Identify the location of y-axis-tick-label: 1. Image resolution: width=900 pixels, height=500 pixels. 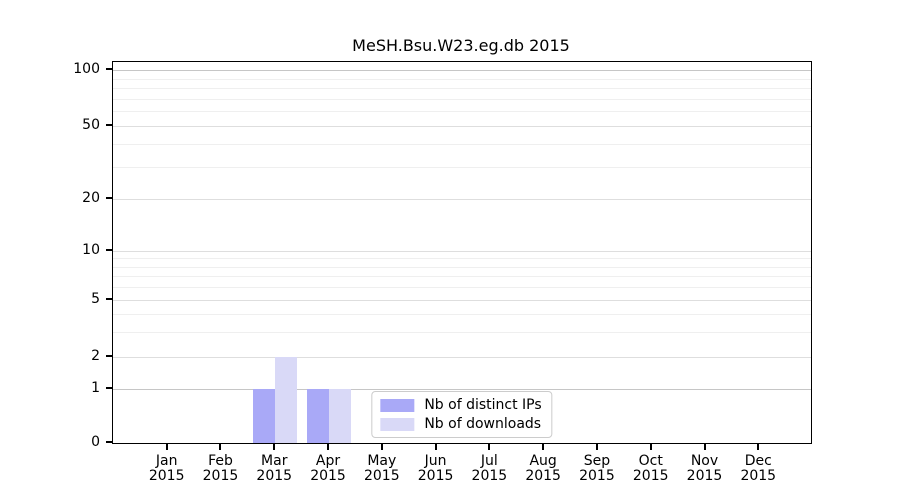
(95, 388).